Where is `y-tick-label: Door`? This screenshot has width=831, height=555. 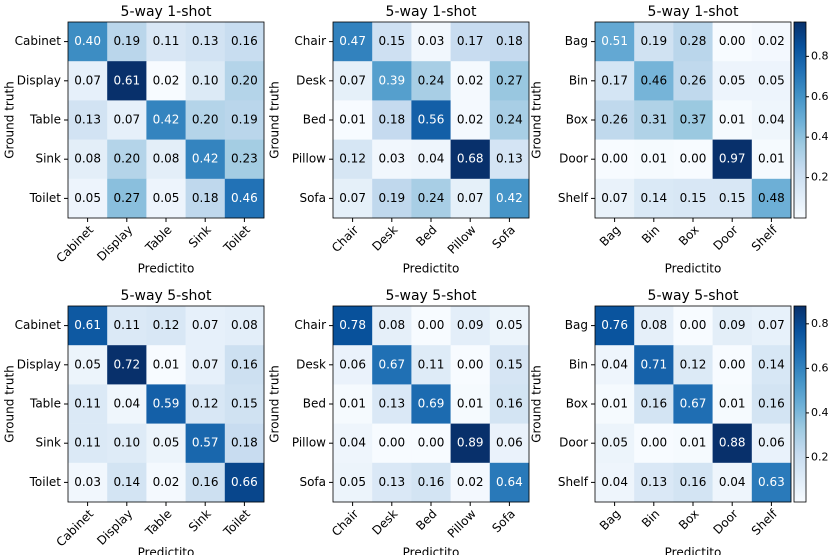 y-tick-label: Door is located at coordinates (573, 159).